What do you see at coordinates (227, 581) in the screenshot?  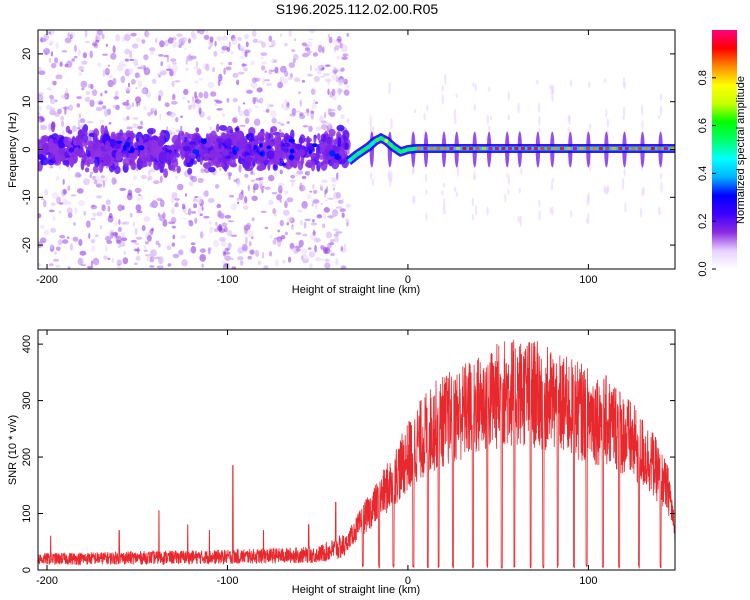 I see `snr-x-tick-label: -100` at bounding box center [227, 581].